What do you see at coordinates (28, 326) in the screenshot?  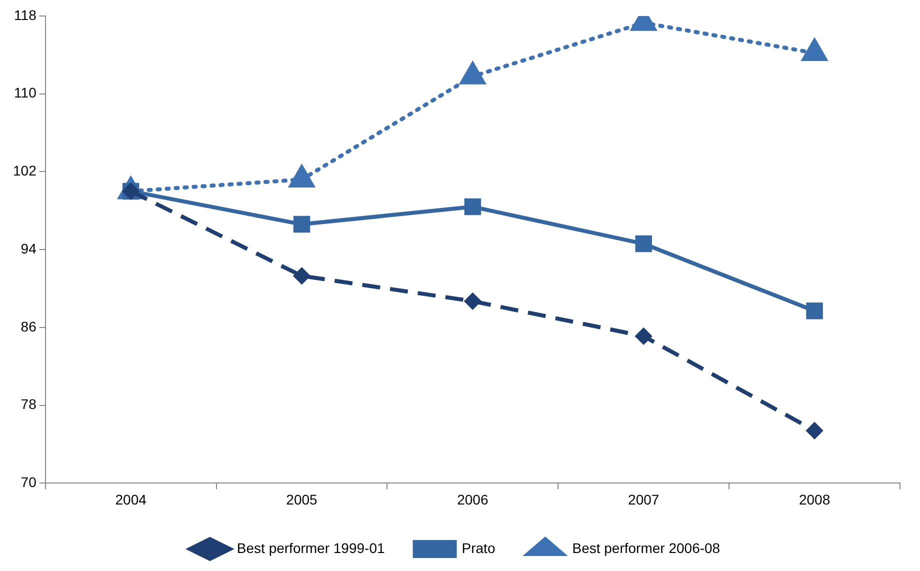 I see `y-tick-label: 86` at bounding box center [28, 326].